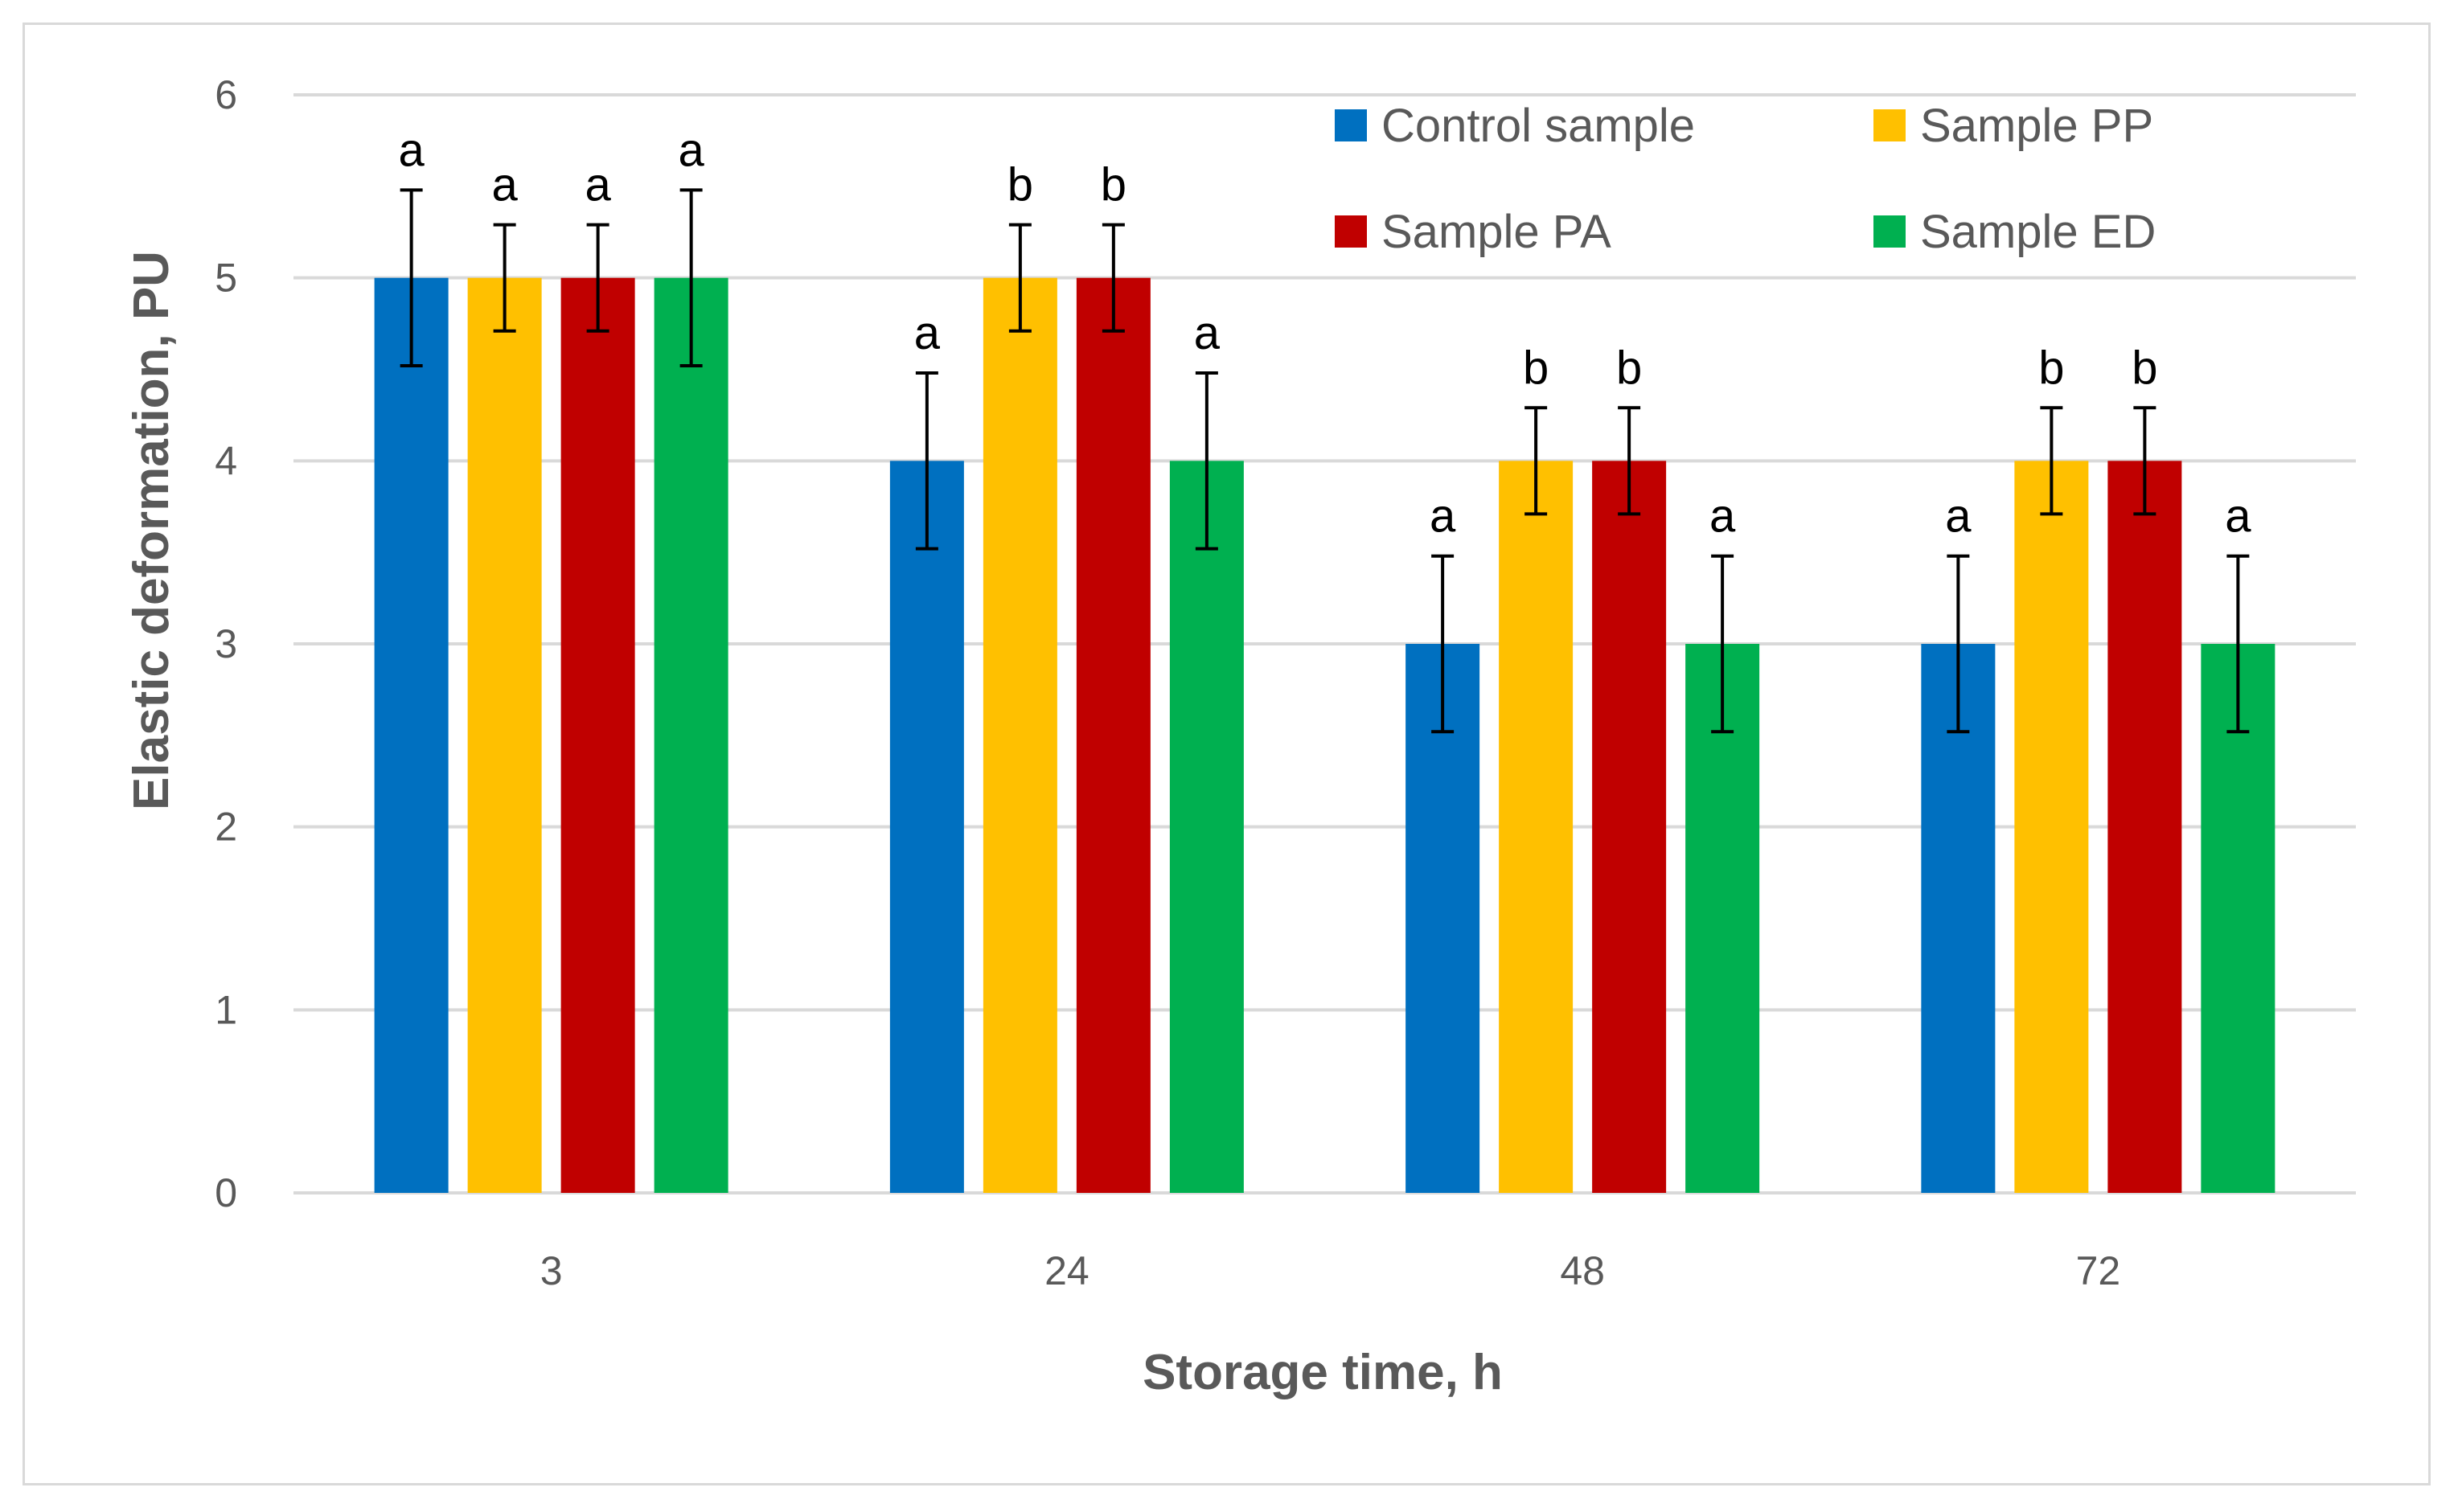  I want to click on legend-label: Sample PA, so click(1496, 232).